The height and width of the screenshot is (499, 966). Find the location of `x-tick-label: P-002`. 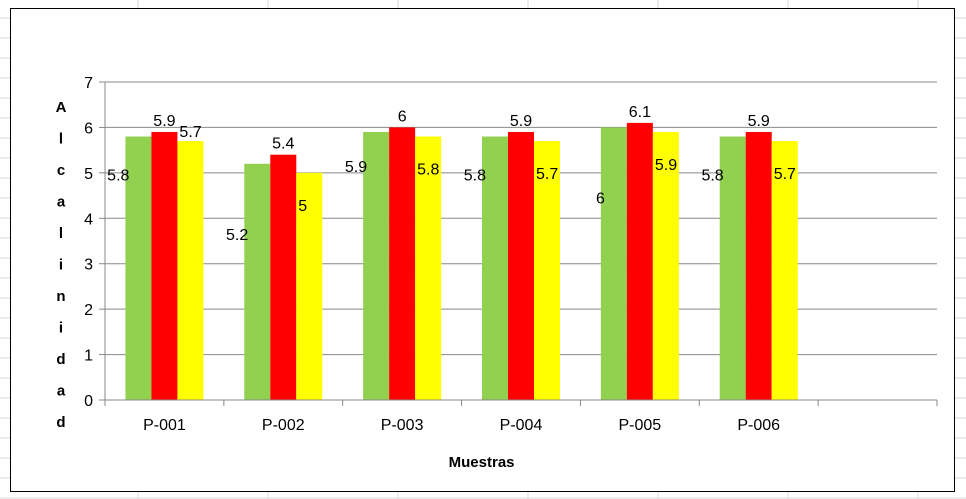

x-tick-label: P-002 is located at coordinates (283, 425).